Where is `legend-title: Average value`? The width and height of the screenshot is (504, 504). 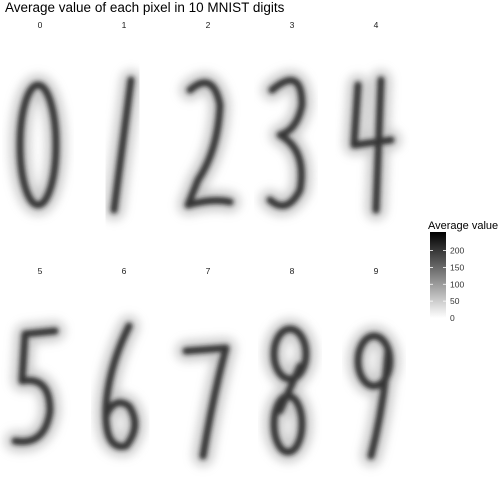 legend-title: Average value is located at coordinates (463, 226).